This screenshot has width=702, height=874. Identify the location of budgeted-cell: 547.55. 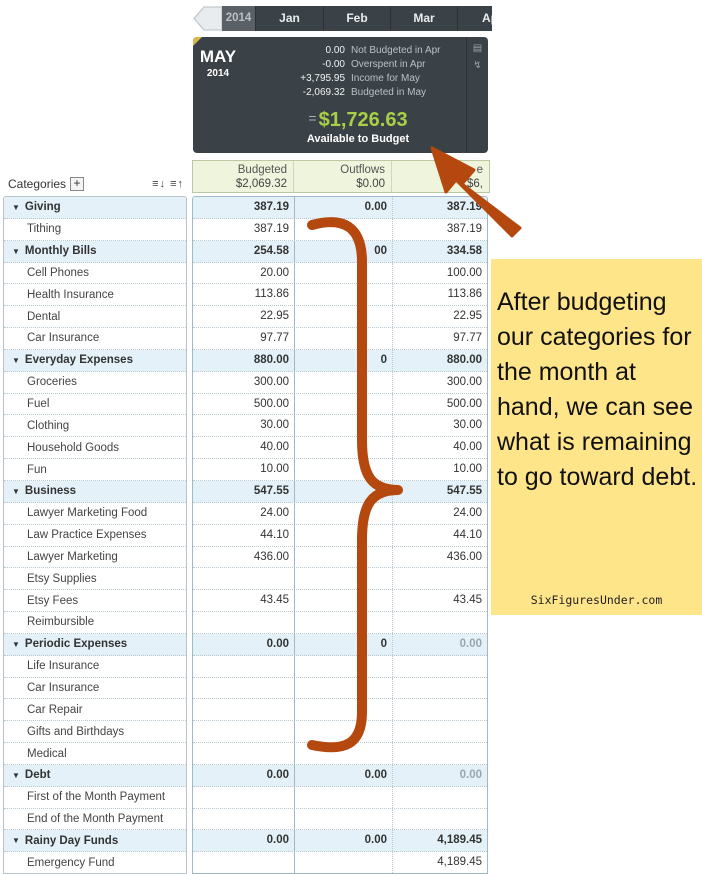
(244, 491).